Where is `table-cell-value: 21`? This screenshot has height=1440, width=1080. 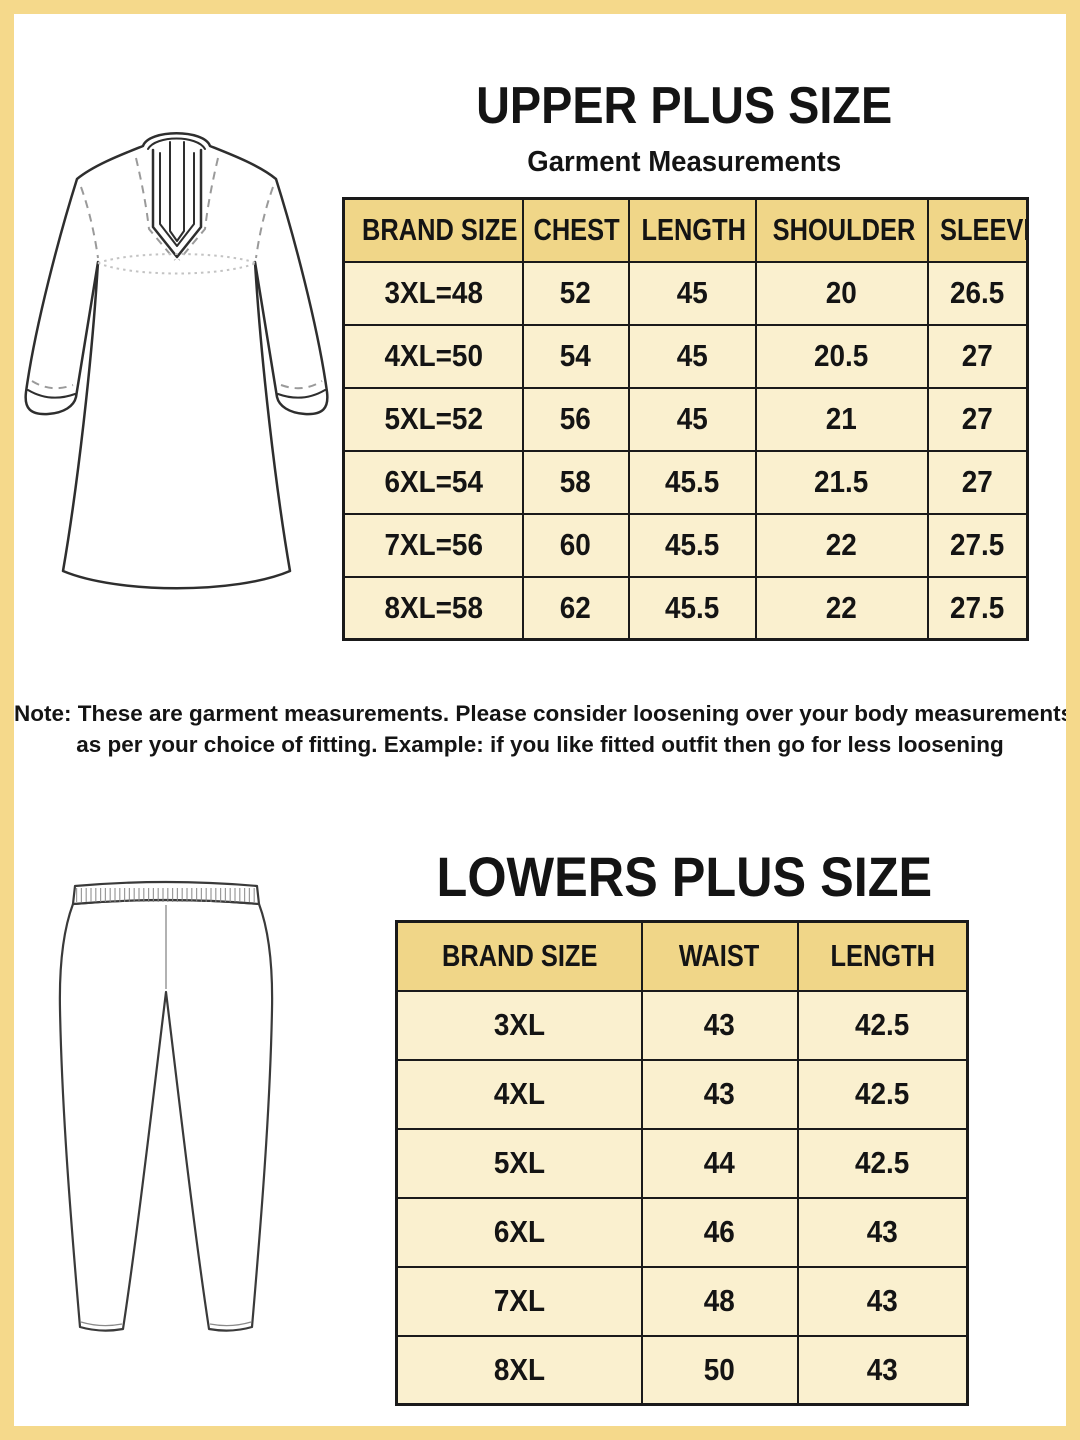 table-cell-value: 21 is located at coordinates (841, 418).